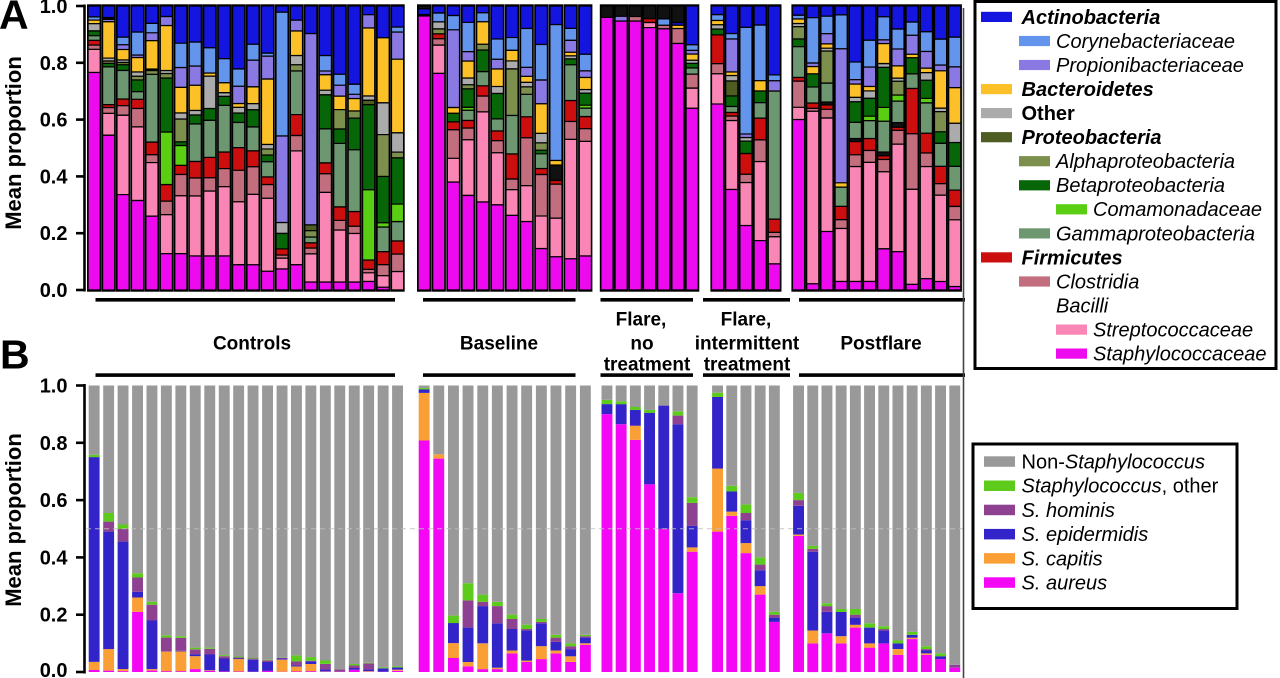 This screenshot has width=1280, height=678. Describe the element at coordinates (1088, 90) in the screenshot. I see `svg-text: Bacteroidetes` at that location.